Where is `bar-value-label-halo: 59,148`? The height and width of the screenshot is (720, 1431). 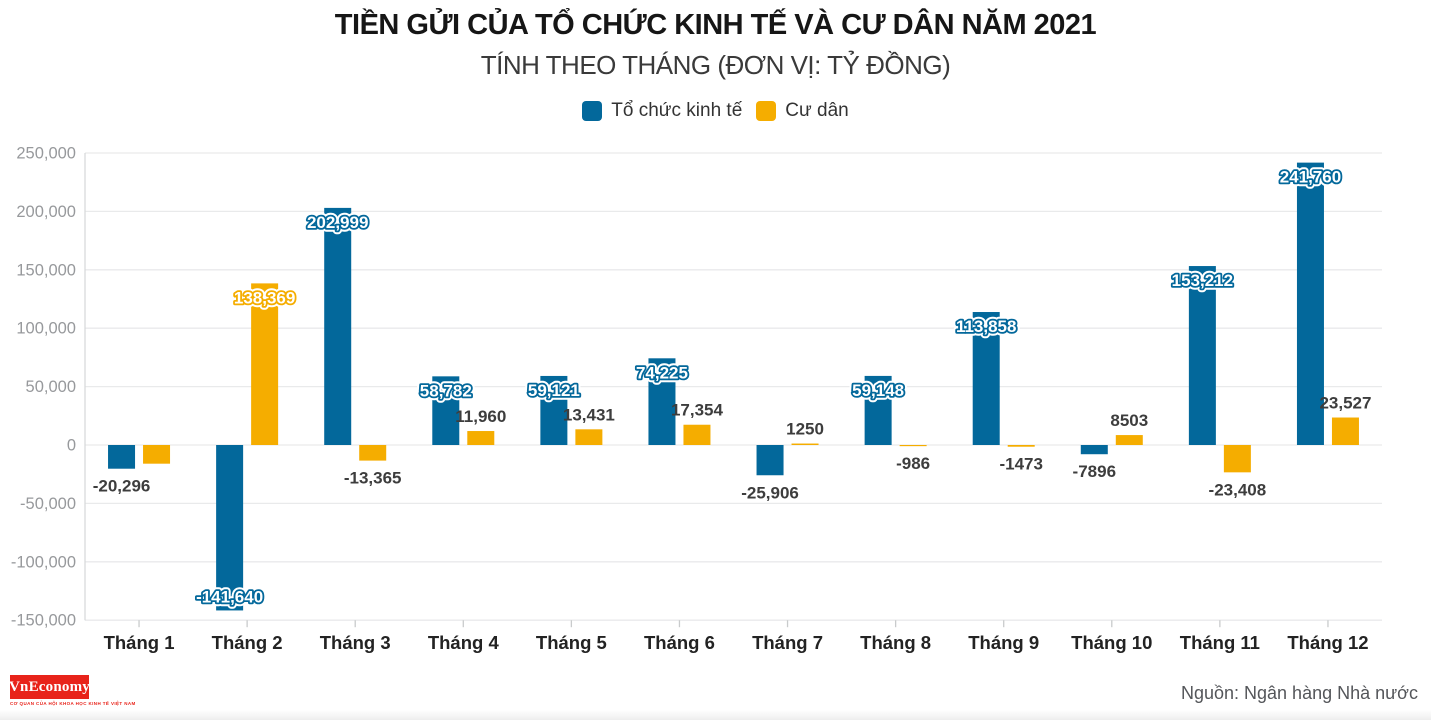 bar-value-label-halo: 59,148 is located at coordinates (878, 390).